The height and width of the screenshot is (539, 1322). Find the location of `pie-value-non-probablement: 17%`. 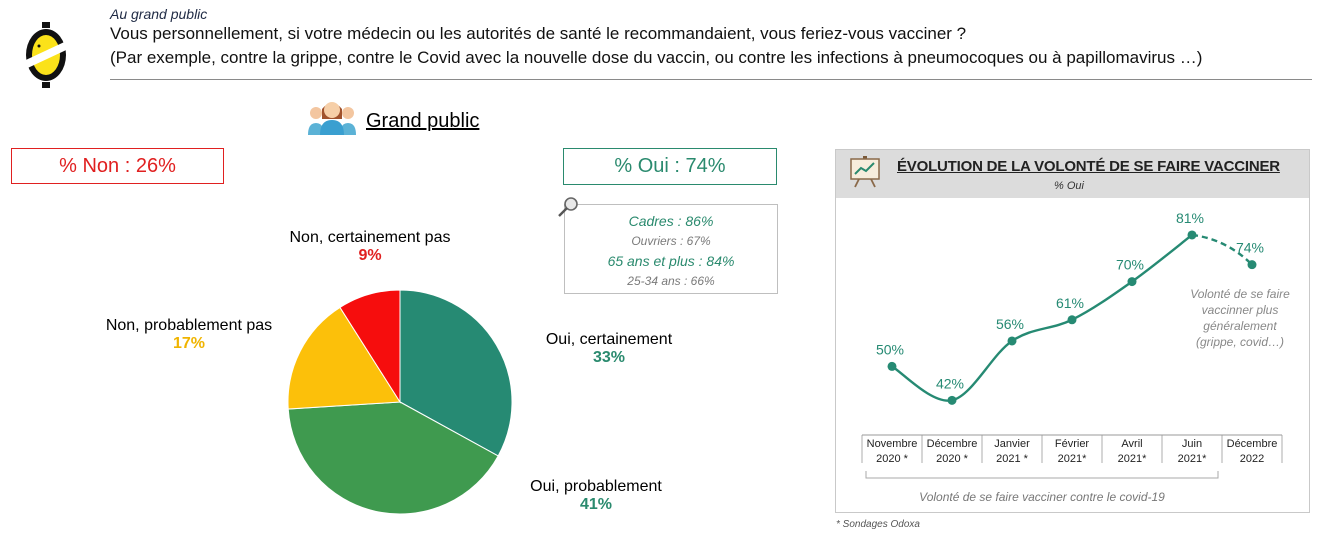

pie-value-non-probablement: 17% is located at coordinates (189, 343).